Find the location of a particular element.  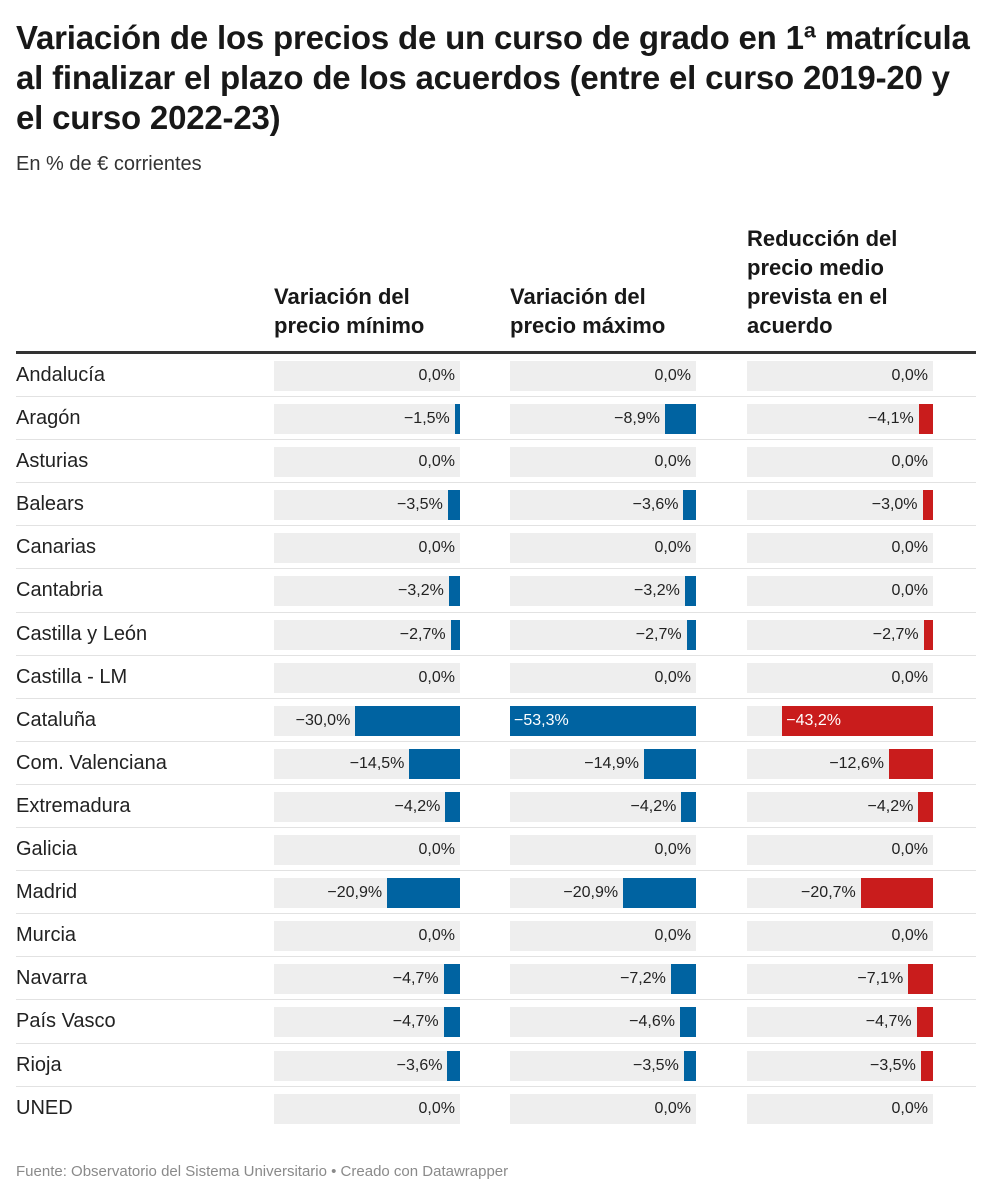

bar-aragon-s2 is located at coordinates (925, 419).